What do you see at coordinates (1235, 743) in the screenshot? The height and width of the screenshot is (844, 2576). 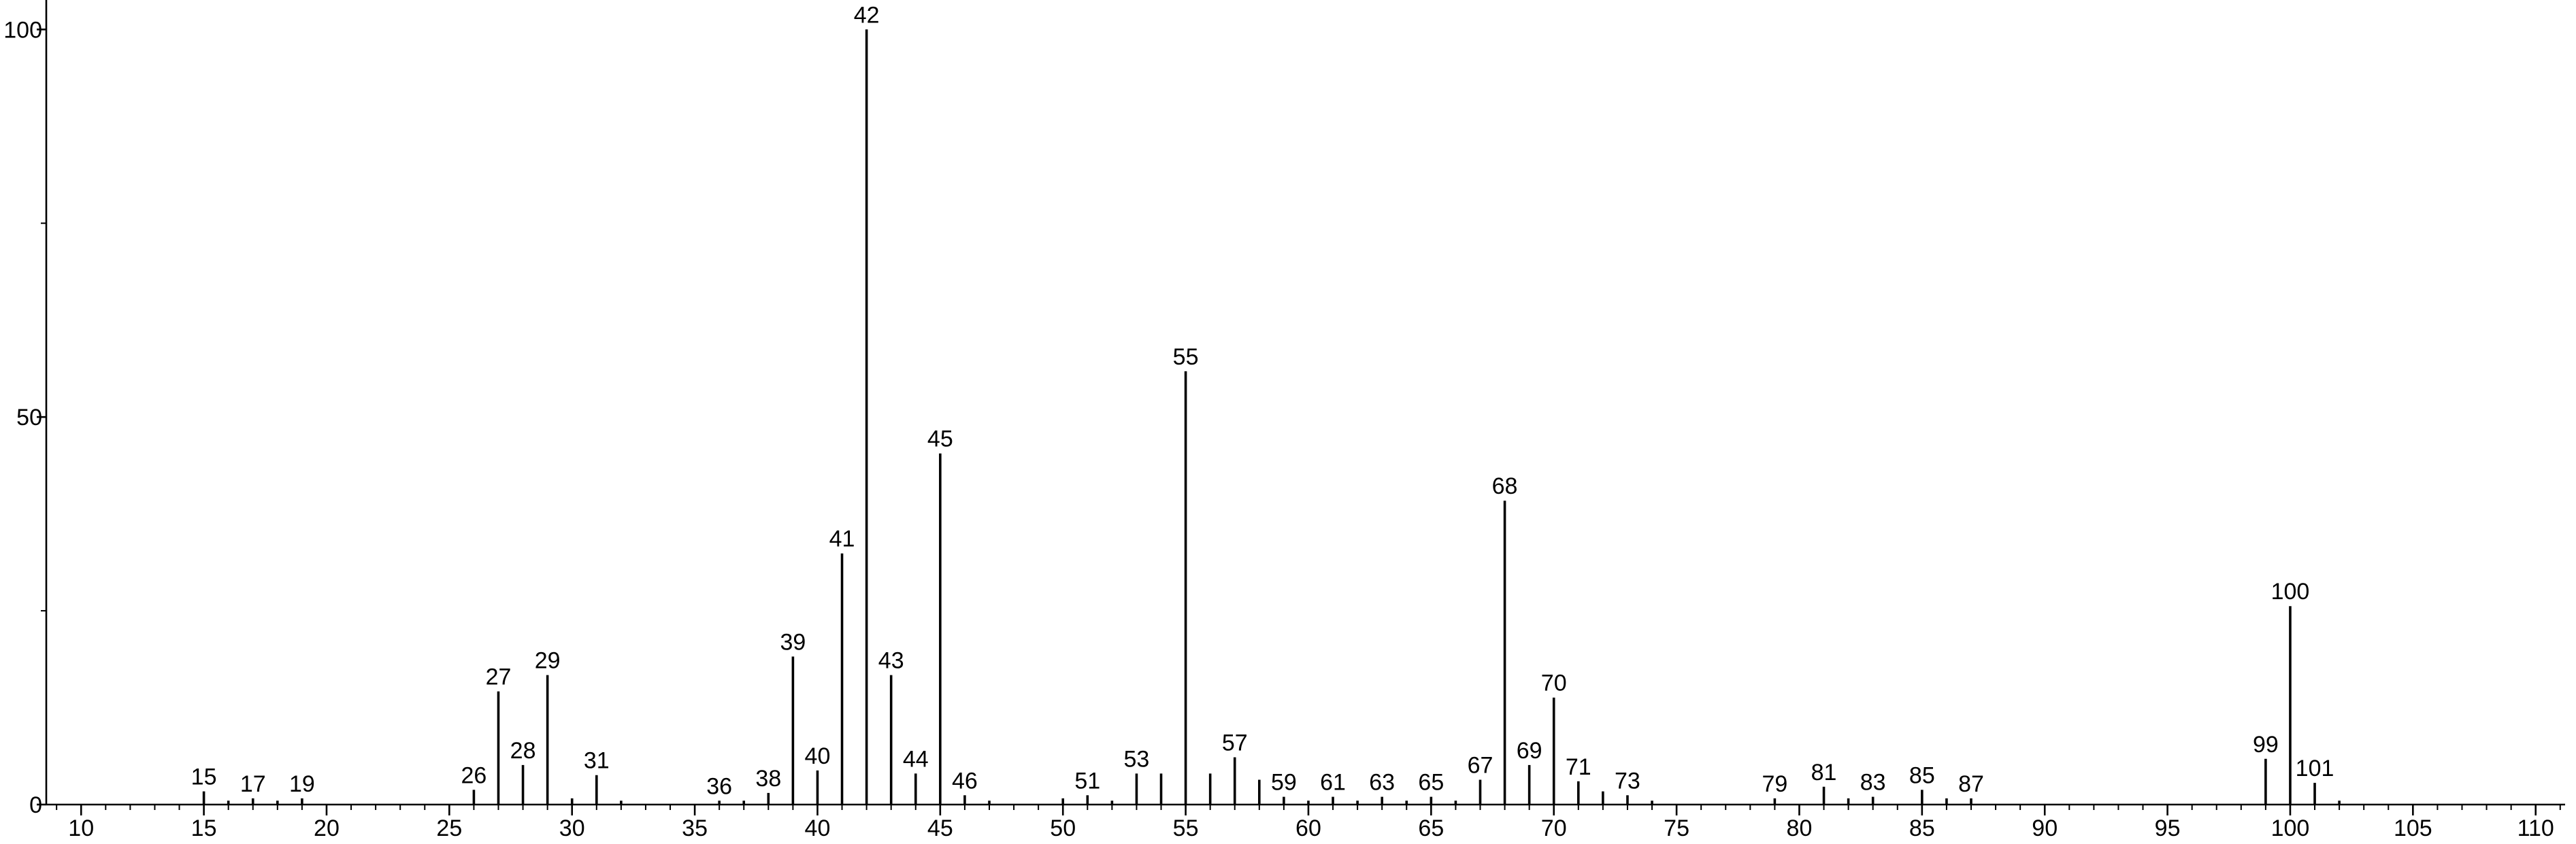 I see `peak-label: 57` at bounding box center [1235, 743].